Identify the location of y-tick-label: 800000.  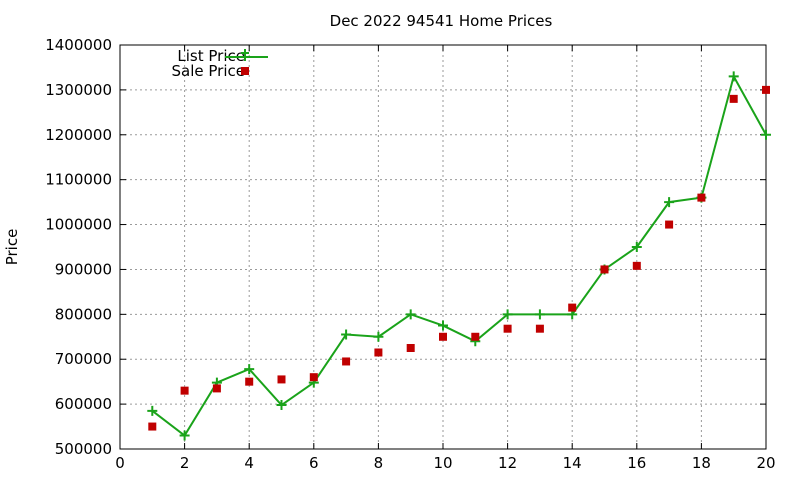
(83, 314).